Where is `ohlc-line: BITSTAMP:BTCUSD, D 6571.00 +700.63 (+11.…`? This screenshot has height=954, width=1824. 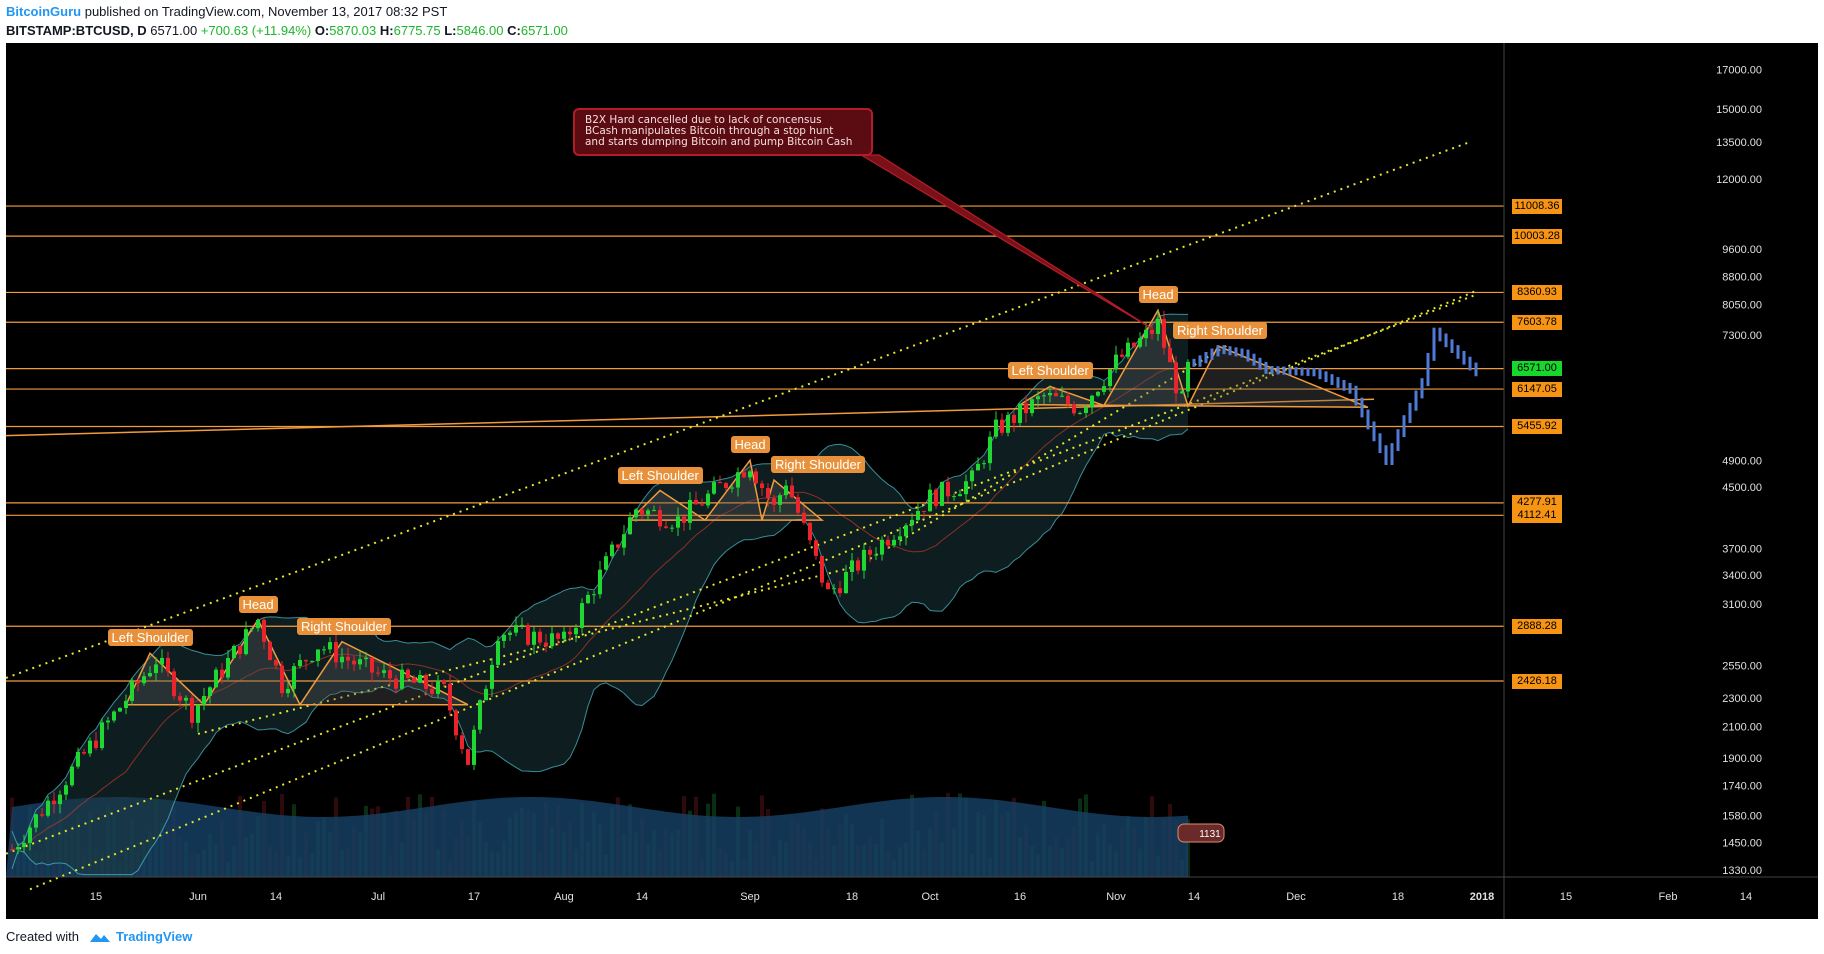
ohlc-line: BITSTAMP:BTCUSD, D 6571.00 +700.63 (+11.… is located at coordinates (911, 30).